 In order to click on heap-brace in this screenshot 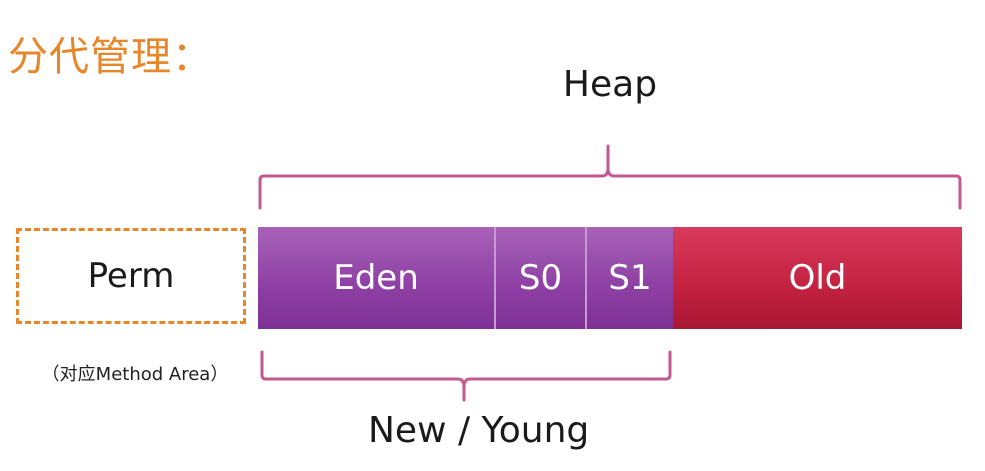, I will do `click(610, 177)`.